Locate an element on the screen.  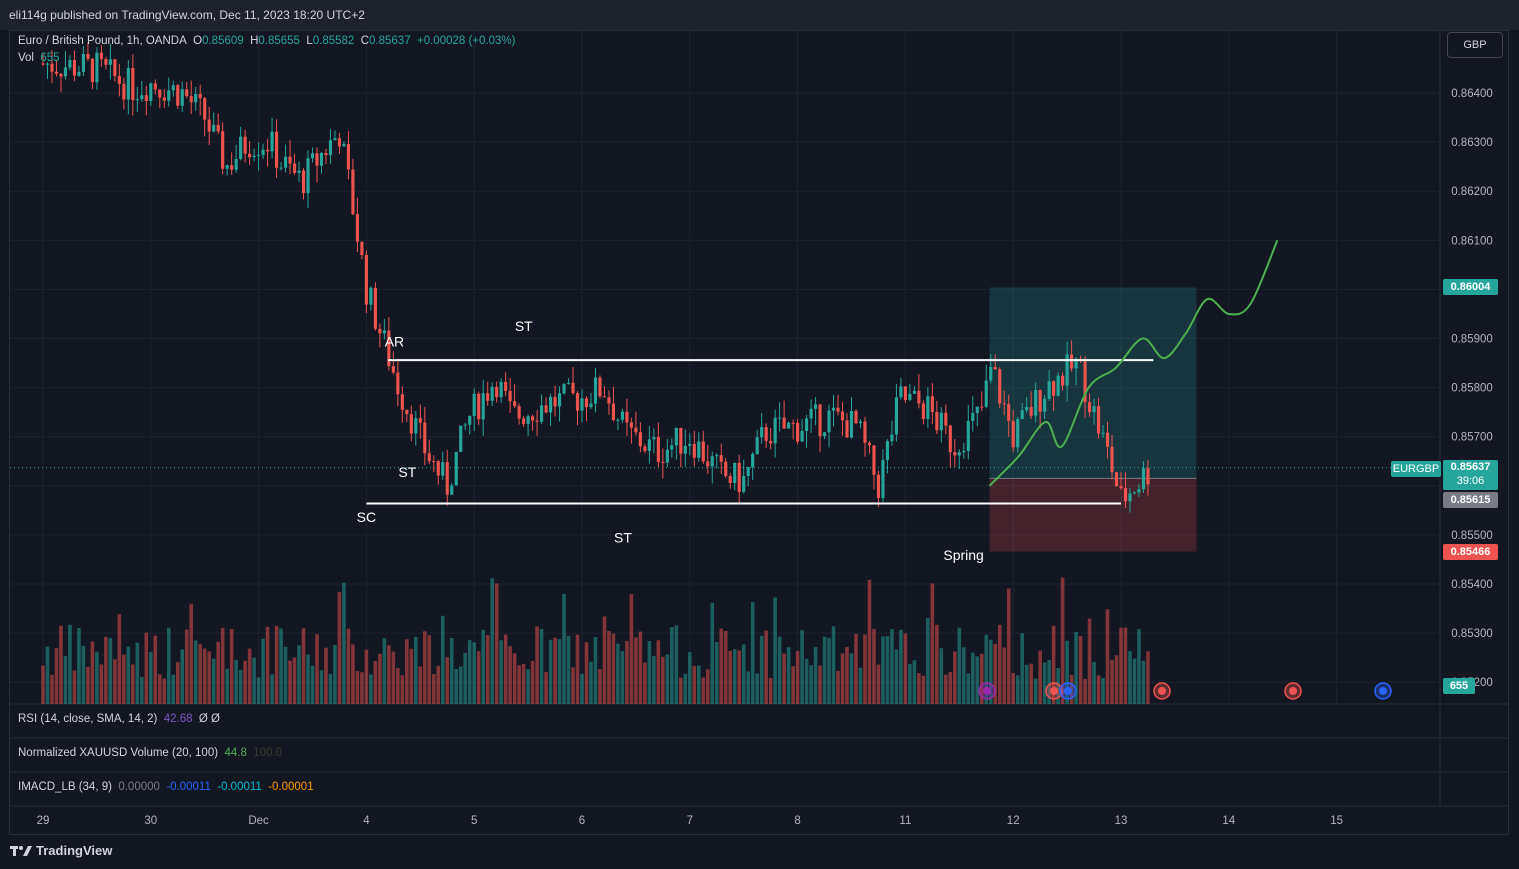
price-axis-label: 0.85800 is located at coordinates (1472, 389).